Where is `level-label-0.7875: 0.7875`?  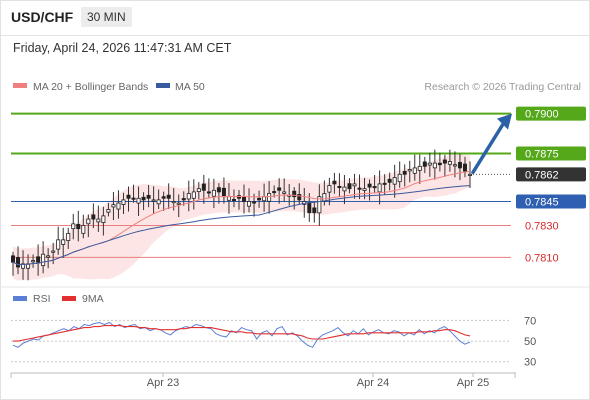 level-label-0.7875: 0.7875 is located at coordinates (542, 155).